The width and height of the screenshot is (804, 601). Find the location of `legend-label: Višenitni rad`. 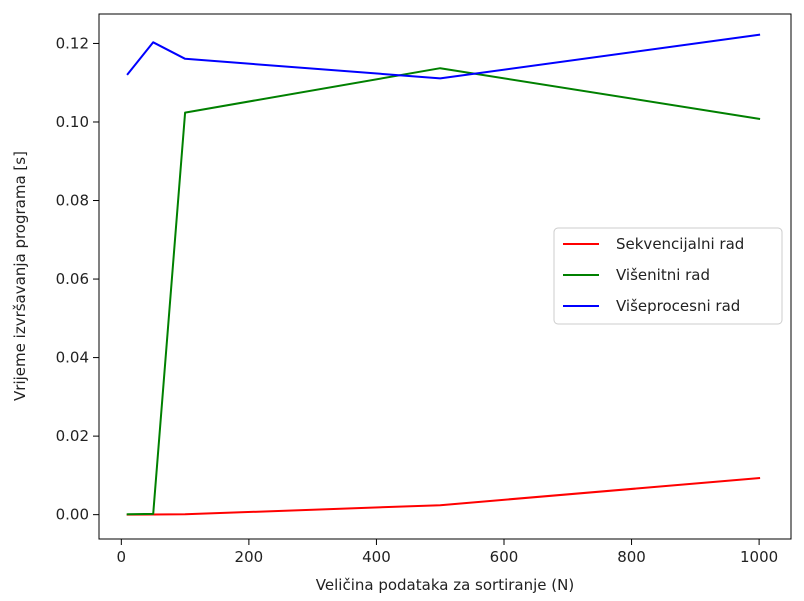

legend-label: Višenitni rad is located at coordinates (663, 275).